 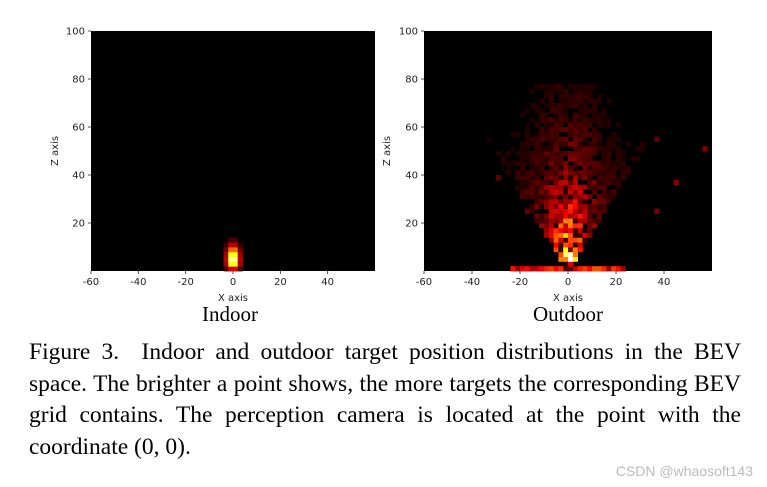 What do you see at coordinates (568, 282) in the screenshot?
I see `x-tick-label: 0` at bounding box center [568, 282].